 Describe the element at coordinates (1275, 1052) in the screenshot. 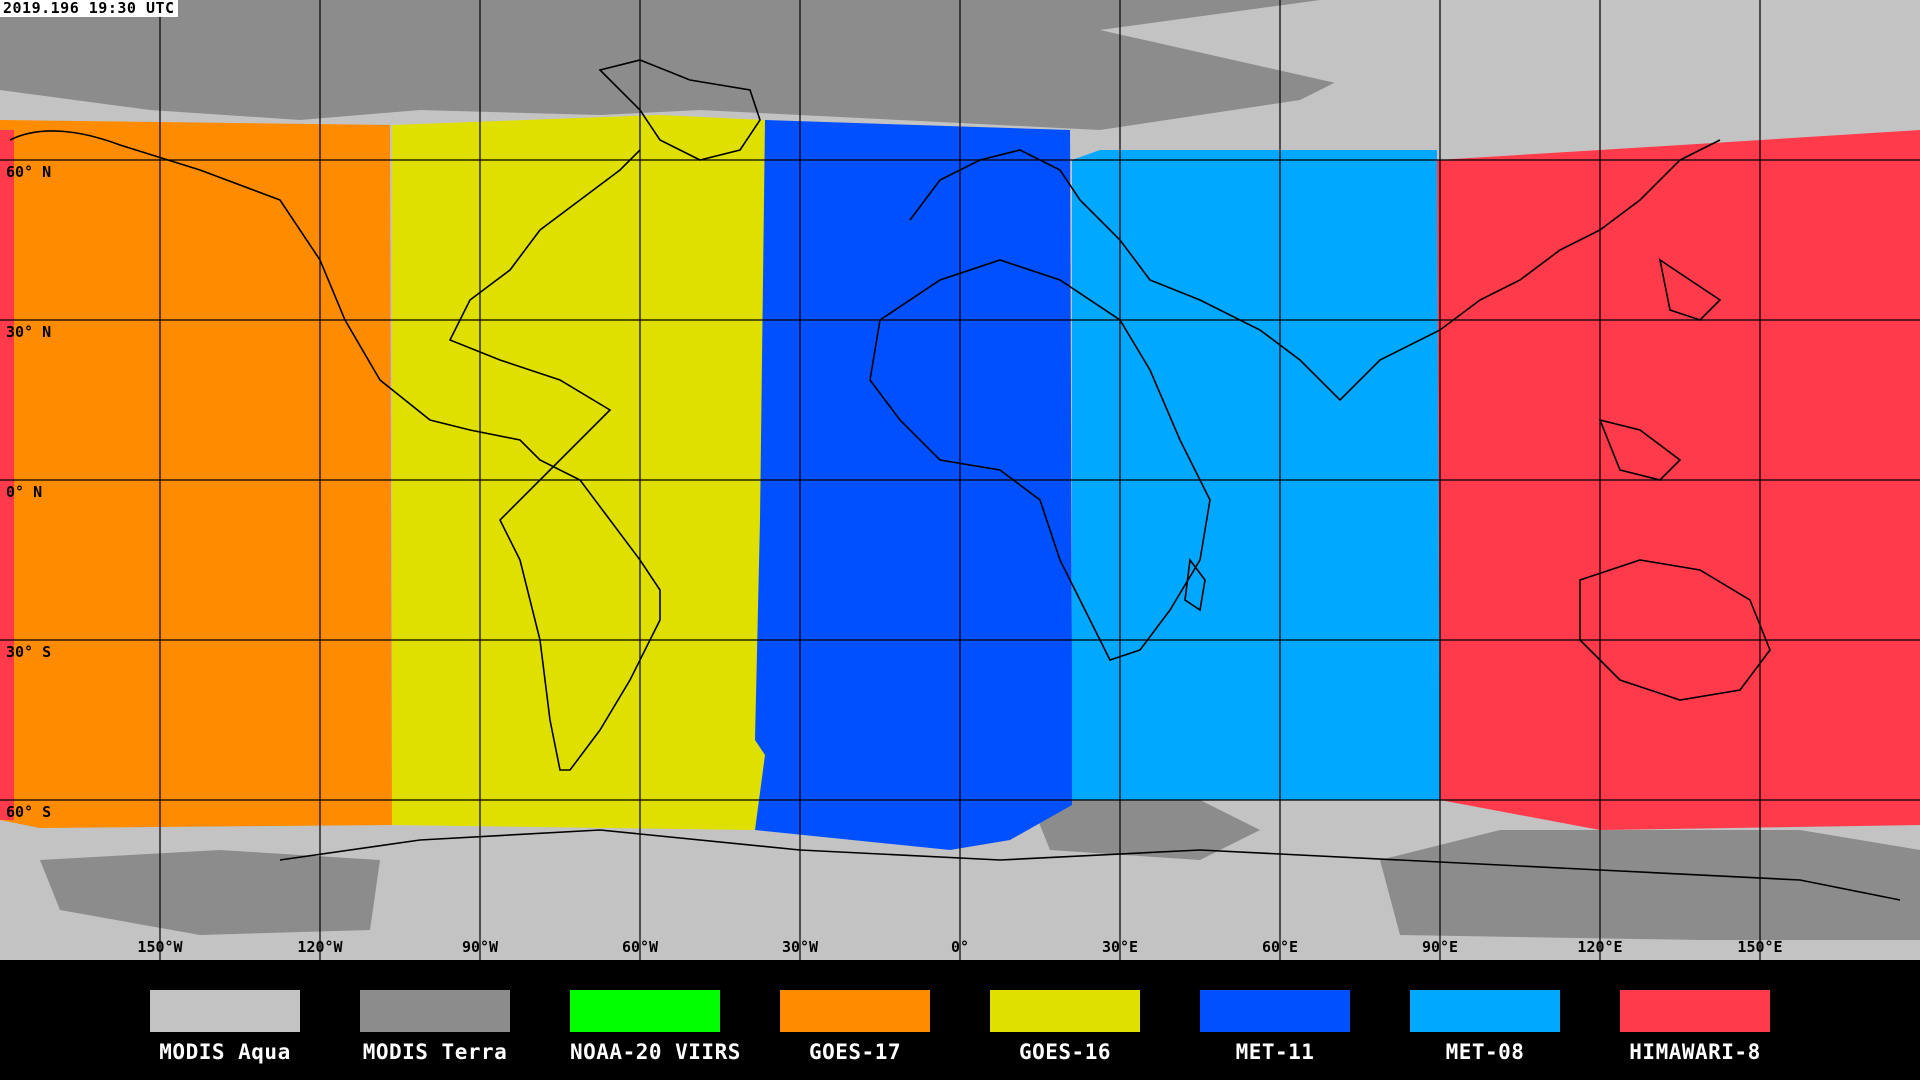

I see `legend-label-met11: MET-11` at that location.